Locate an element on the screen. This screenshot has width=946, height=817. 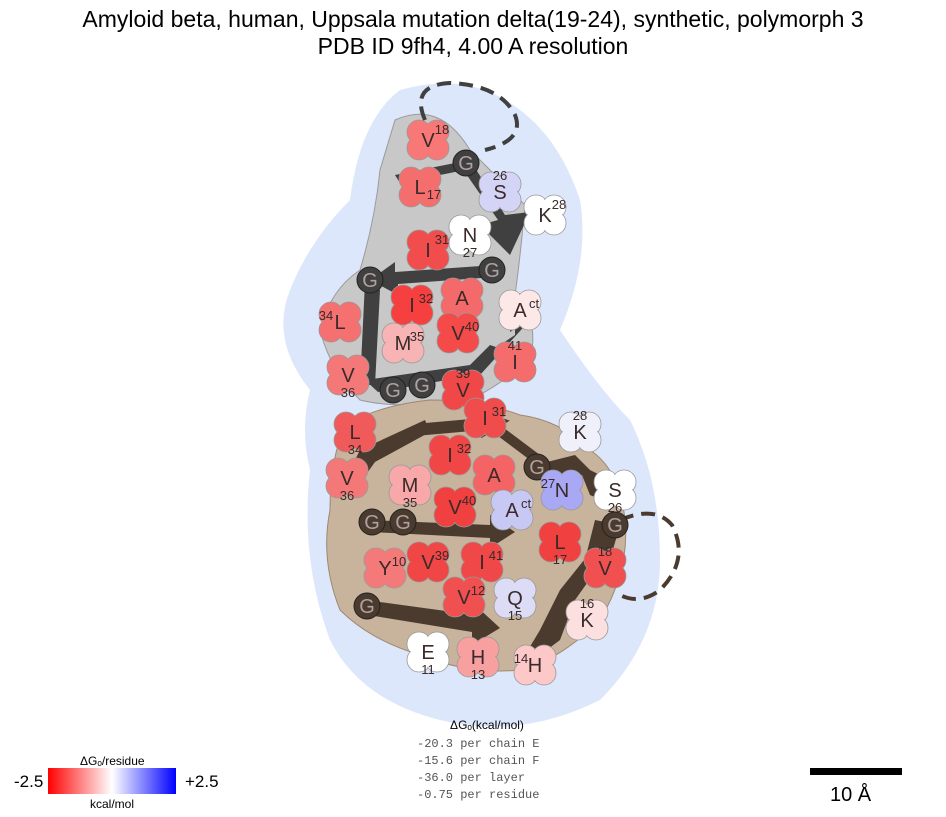
residue-number: 11 is located at coordinates (428, 669).